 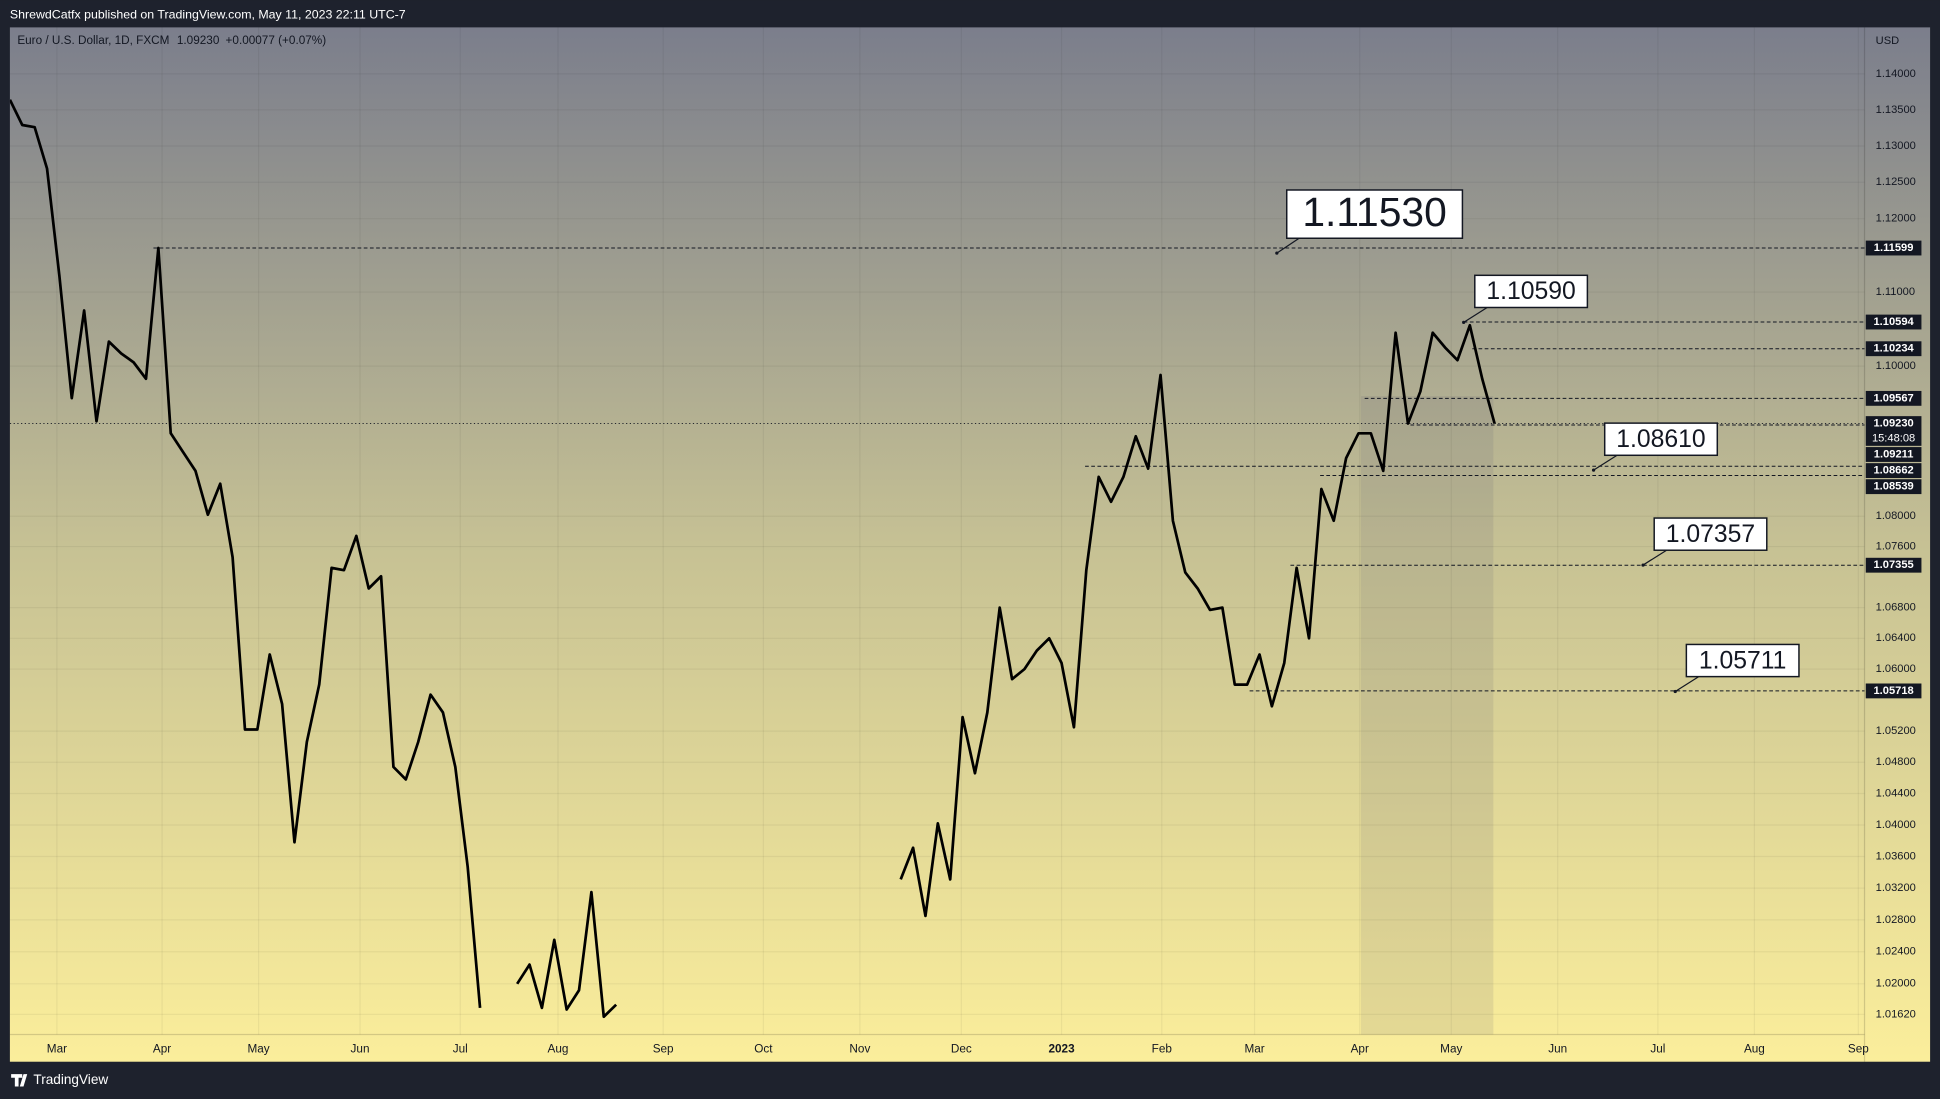 I want to click on y-tick-label: 1.13000, so click(x=1896, y=146).